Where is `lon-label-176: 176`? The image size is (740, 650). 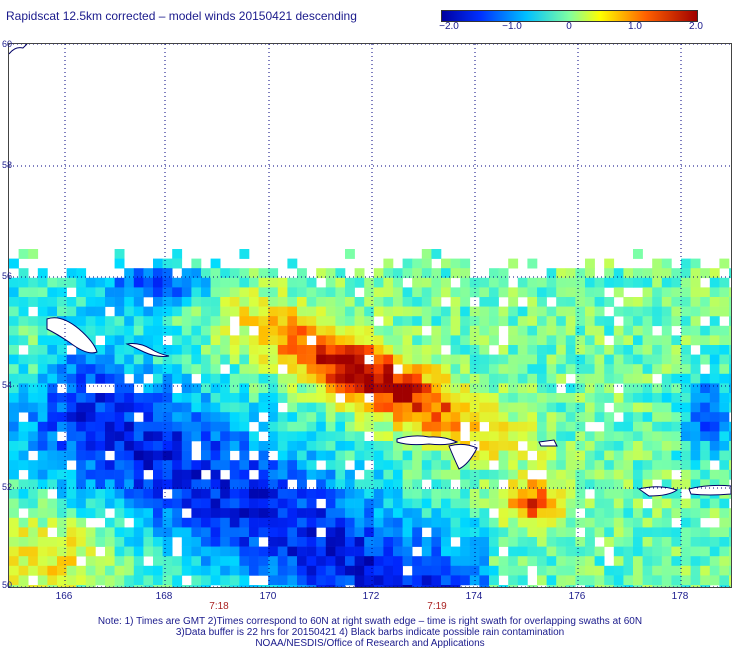
lon-label-176: 176 is located at coordinates (577, 596).